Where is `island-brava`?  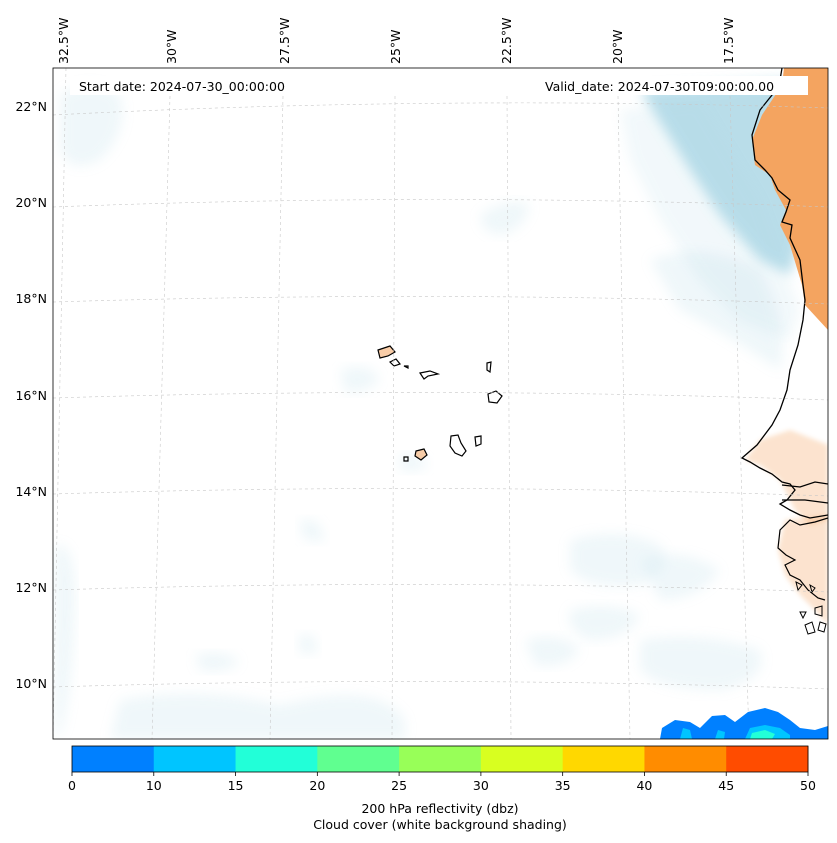
island-brava is located at coordinates (406, 459).